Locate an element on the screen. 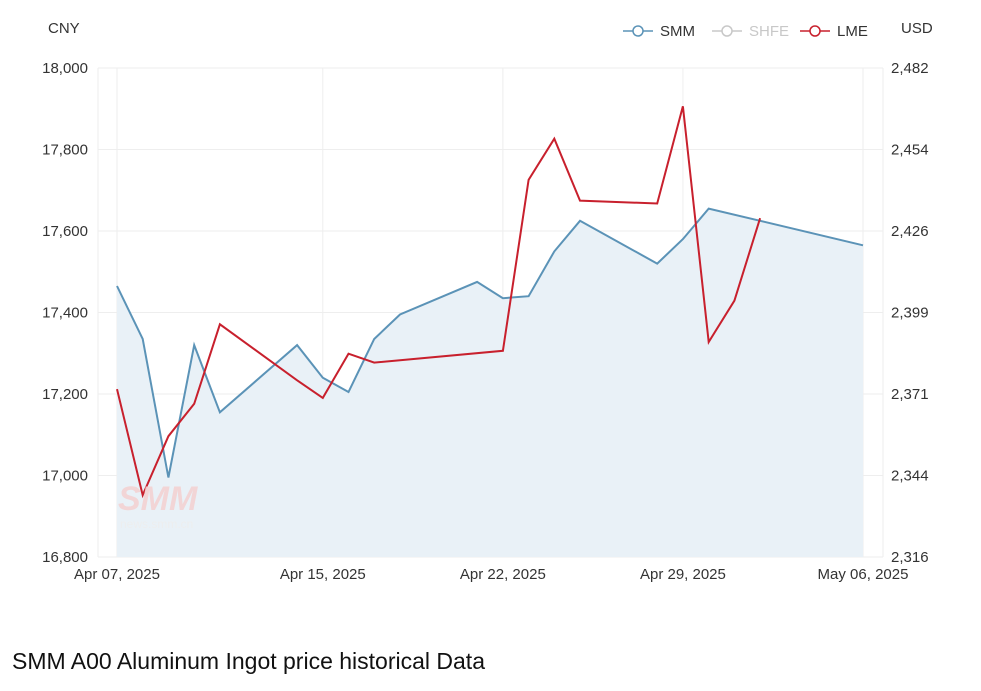  right-tick-label: 2,399 is located at coordinates (910, 313).